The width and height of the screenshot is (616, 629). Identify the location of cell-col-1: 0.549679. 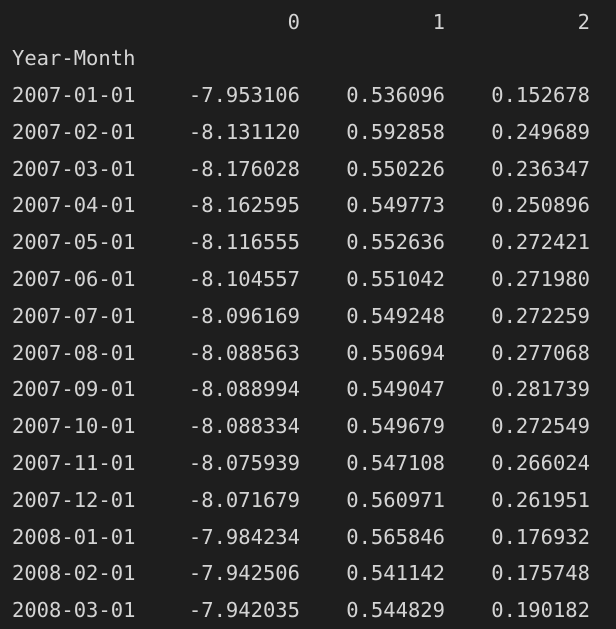
(395, 426).